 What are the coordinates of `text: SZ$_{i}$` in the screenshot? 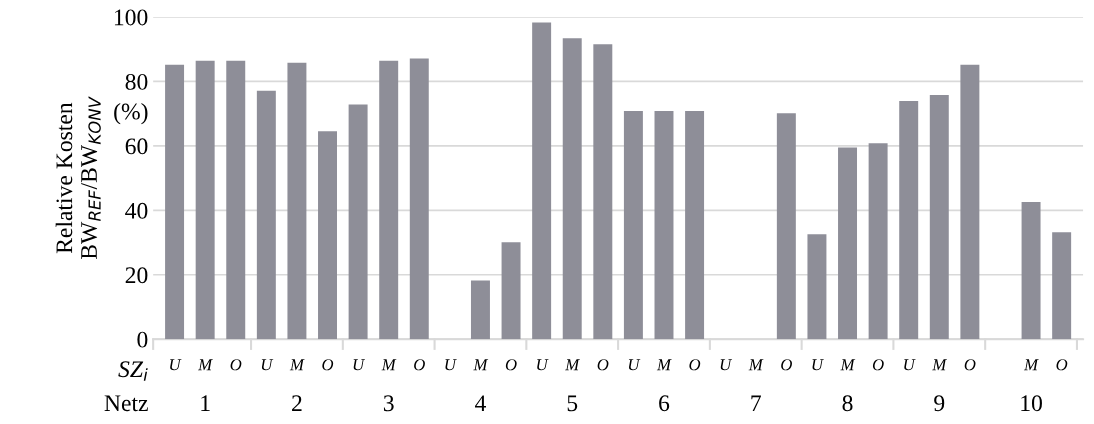 It's located at (133, 371).